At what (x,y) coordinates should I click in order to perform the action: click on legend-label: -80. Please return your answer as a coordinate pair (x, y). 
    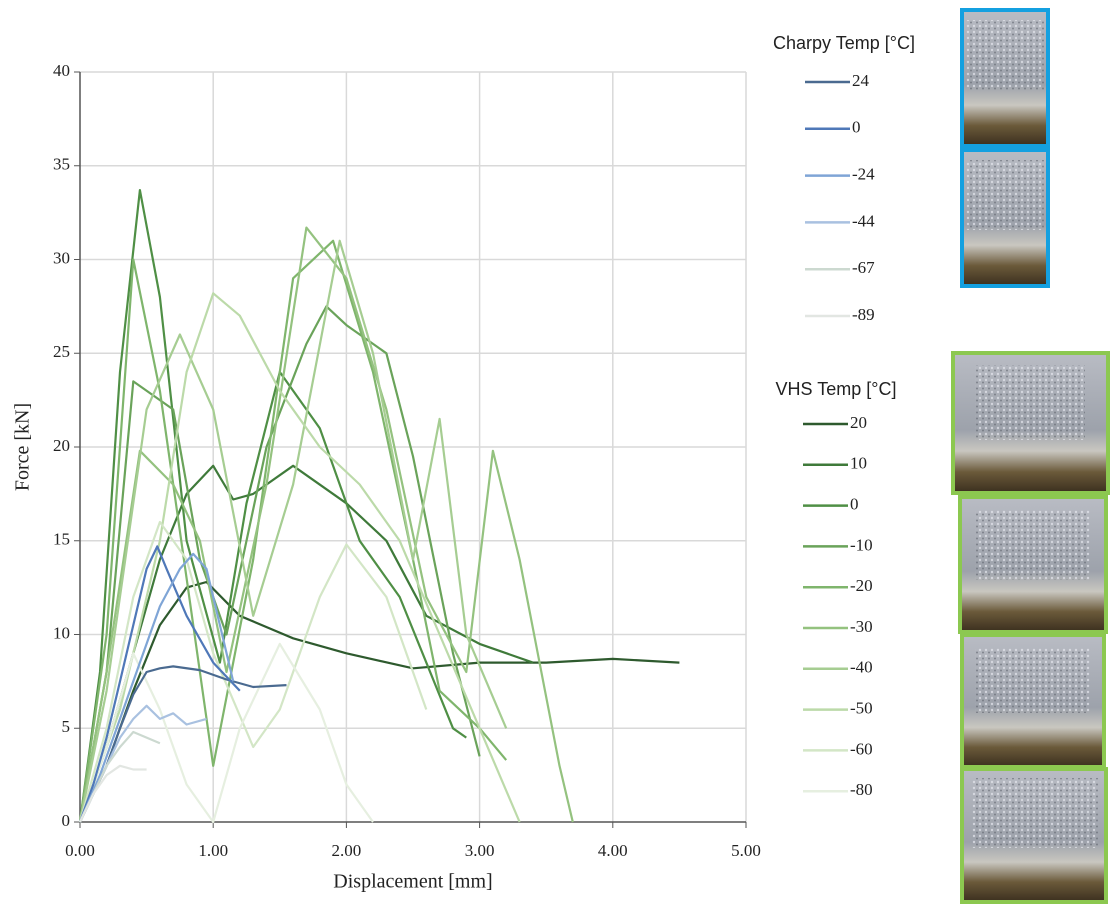
    Looking at the image, I should click on (861, 789).